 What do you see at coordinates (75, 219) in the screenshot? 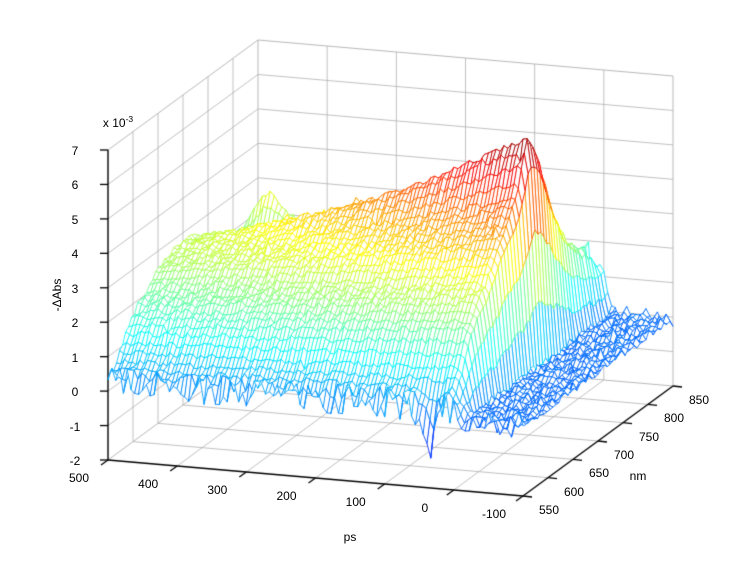
I see `z-tick-label: 5` at bounding box center [75, 219].